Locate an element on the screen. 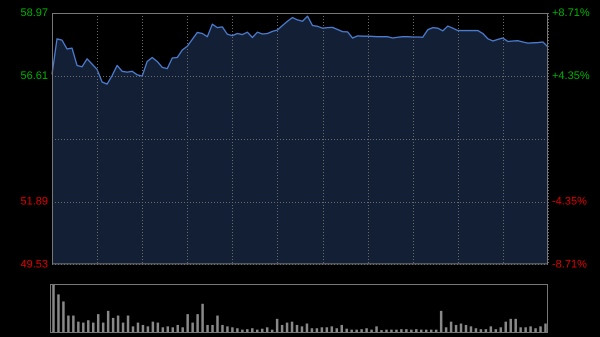 The height and width of the screenshot is (337, 600). y2-tick-label: -4.35% is located at coordinates (570, 202).